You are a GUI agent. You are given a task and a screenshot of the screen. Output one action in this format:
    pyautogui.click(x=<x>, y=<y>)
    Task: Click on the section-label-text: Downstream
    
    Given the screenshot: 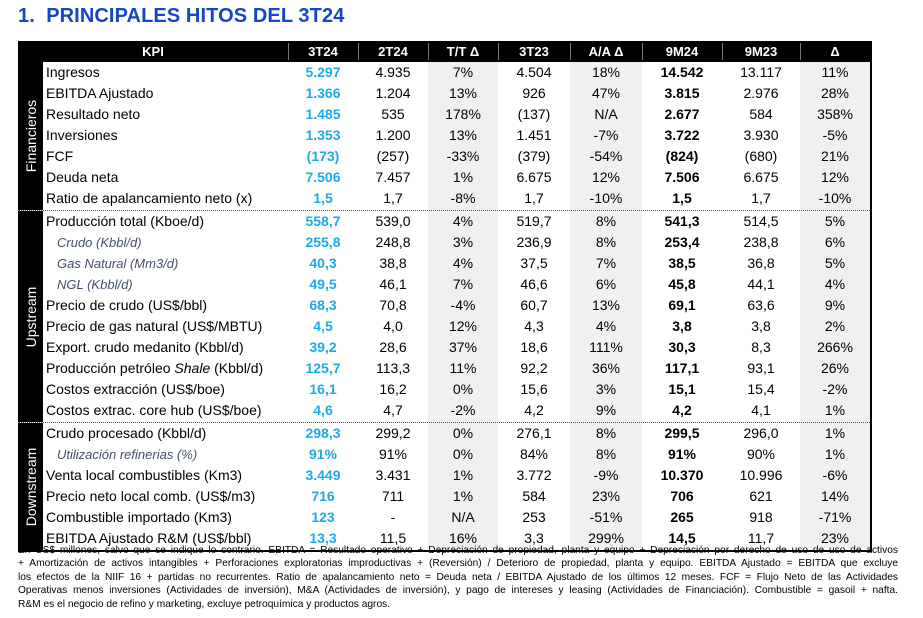 What is the action you would take?
    pyautogui.click(x=30, y=487)
    